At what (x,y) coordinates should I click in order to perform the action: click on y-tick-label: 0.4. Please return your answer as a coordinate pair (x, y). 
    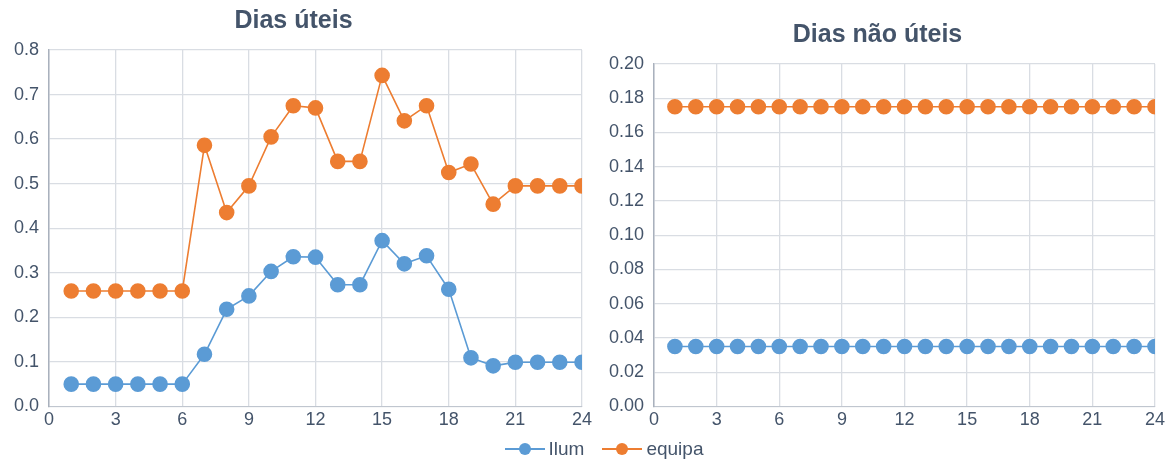
    Looking at the image, I should click on (26, 227).